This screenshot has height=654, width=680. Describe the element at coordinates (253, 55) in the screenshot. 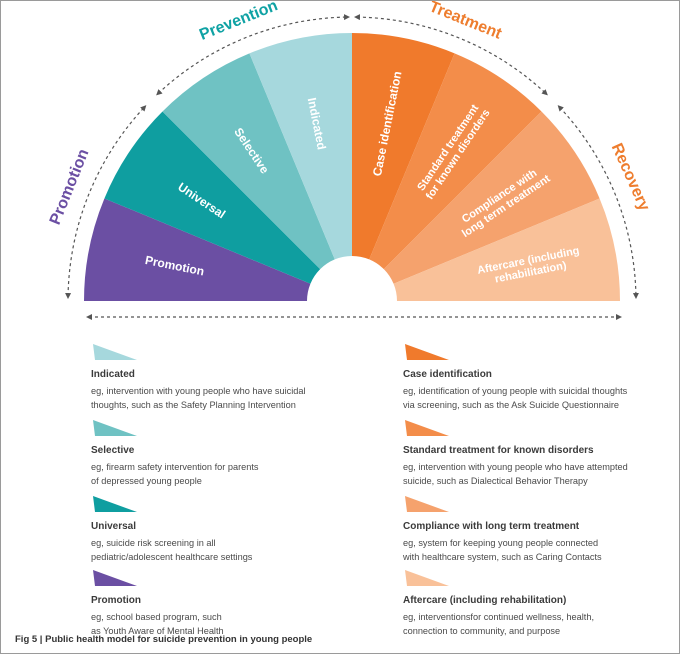

I see `prevention-arc` at that location.